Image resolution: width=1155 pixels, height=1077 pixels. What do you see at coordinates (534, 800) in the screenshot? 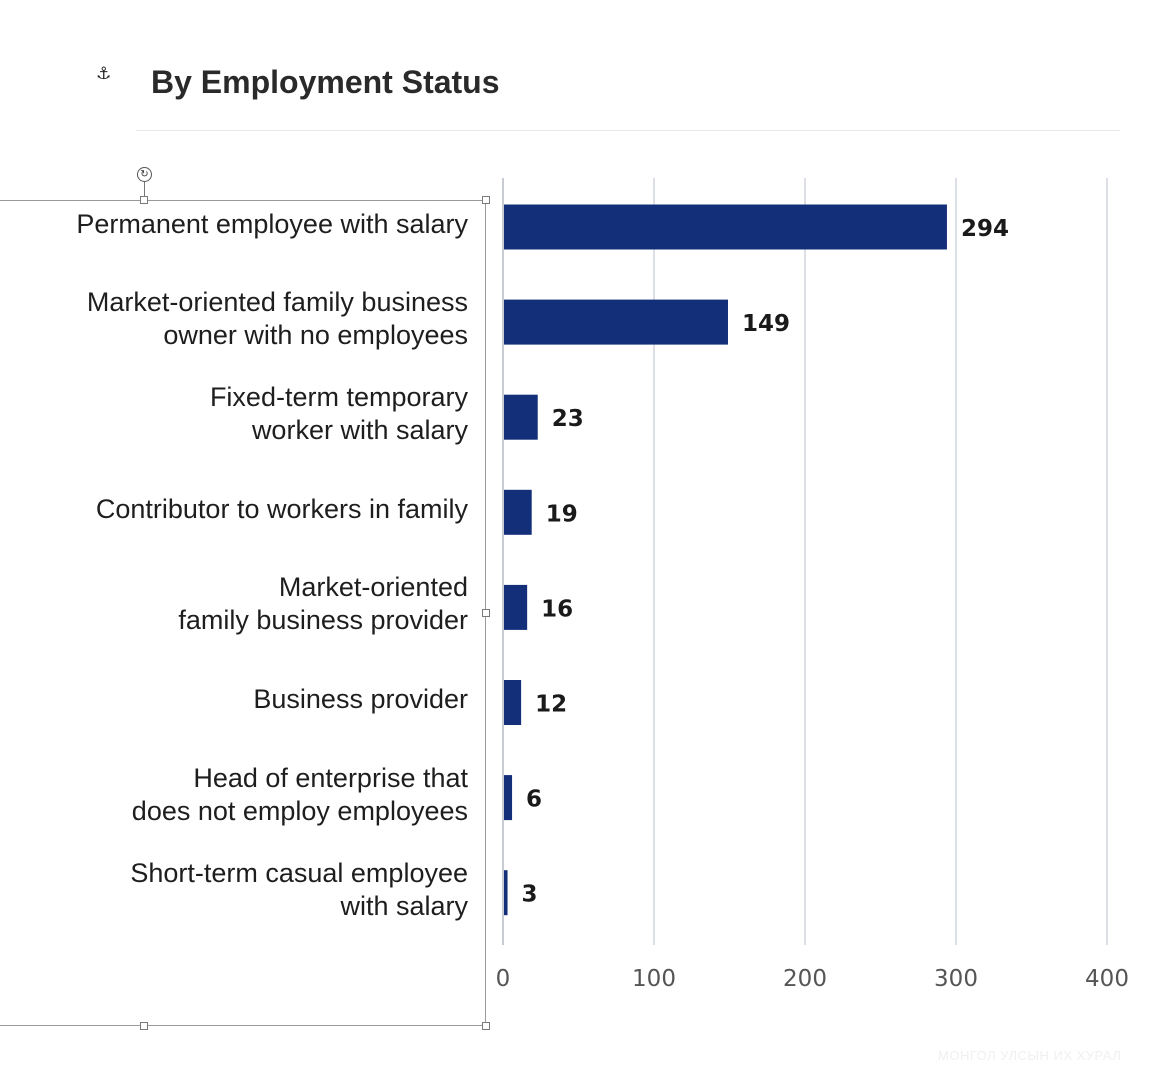
I see `bar-value-label: 6` at bounding box center [534, 800].